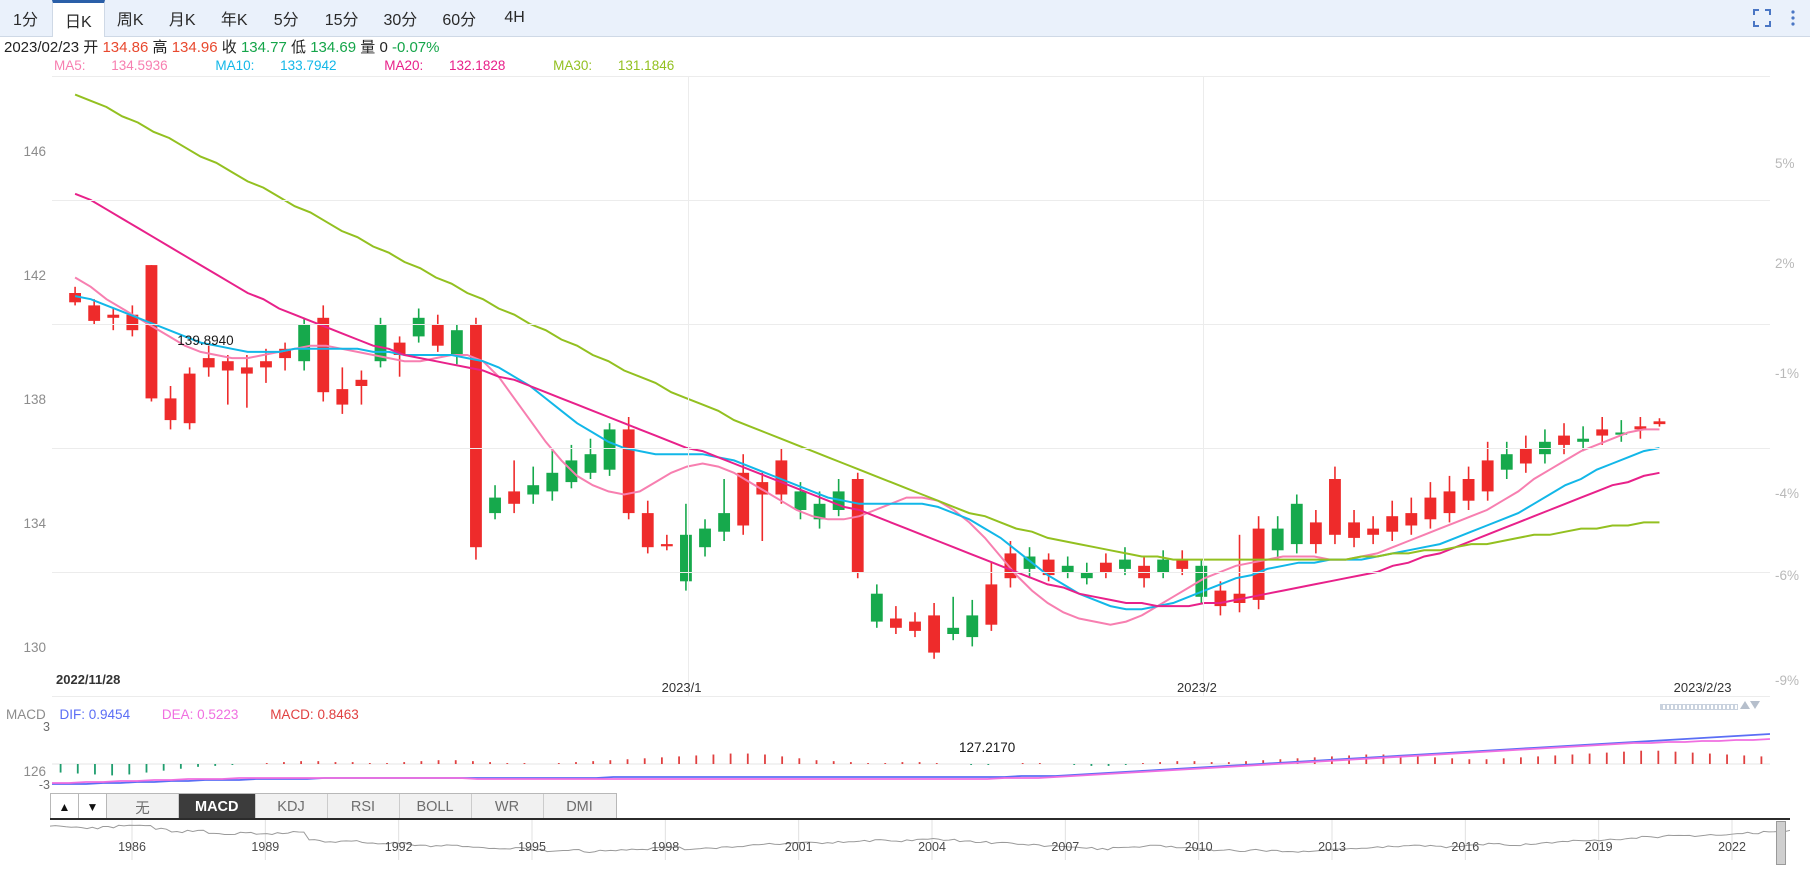  Describe the element at coordinates (34, 771) in the screenshot. I see `price-ytick: 126` at that location.